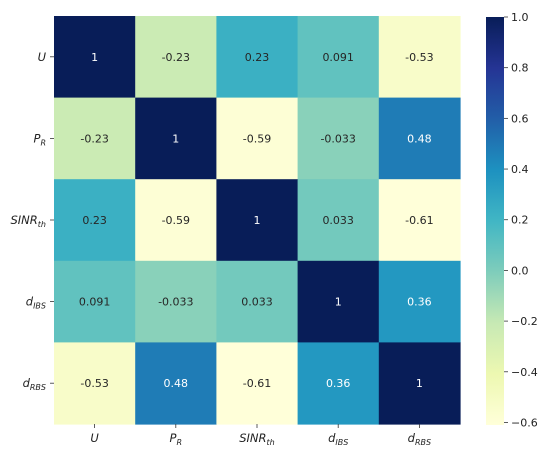 The width and height of the screenshot is (550, 453). What do you see at coordinates (34, 384) in the screenshot?
I see `y-tick-label: dRBS` at bounding box center [34, 384].